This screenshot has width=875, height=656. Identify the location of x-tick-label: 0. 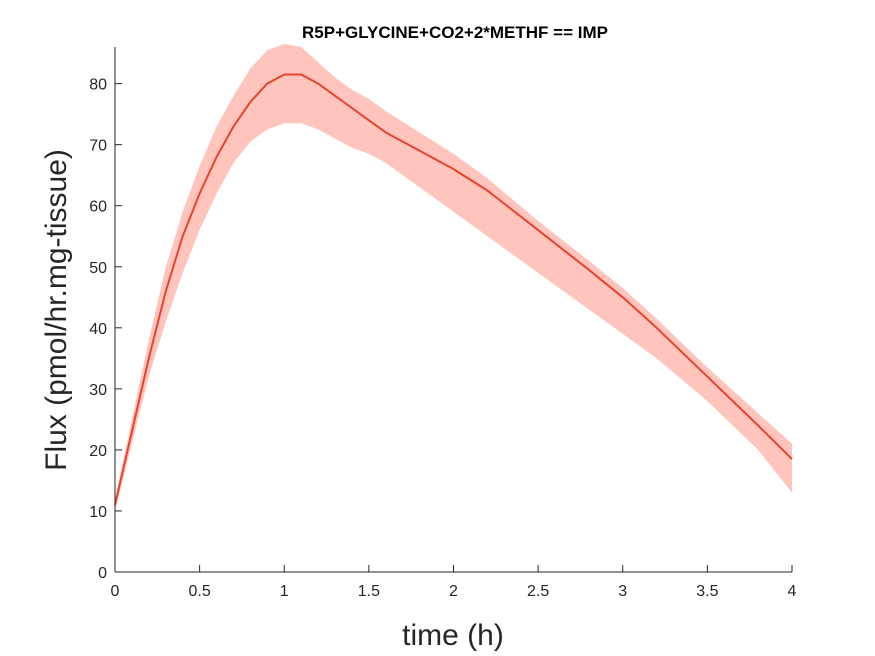
(115, 591).